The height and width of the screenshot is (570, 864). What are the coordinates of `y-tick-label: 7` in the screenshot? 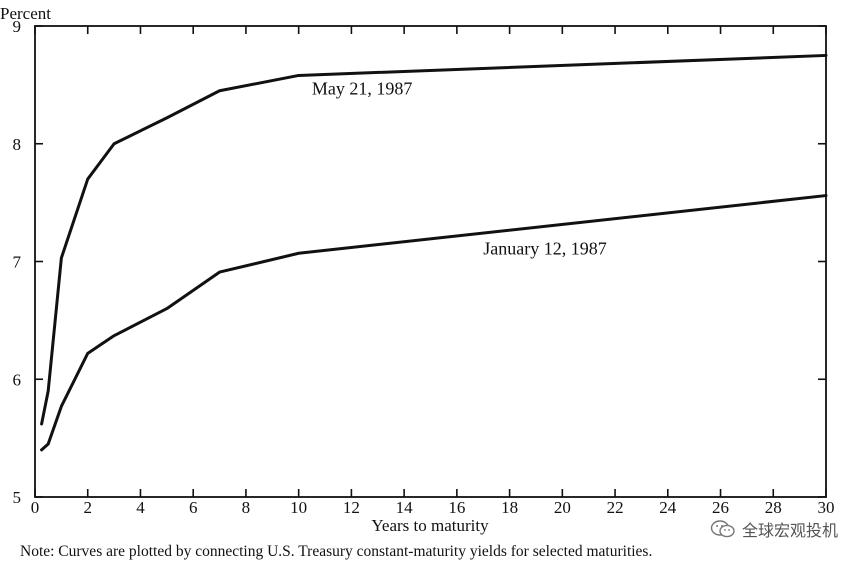 It's located at (17, 262).